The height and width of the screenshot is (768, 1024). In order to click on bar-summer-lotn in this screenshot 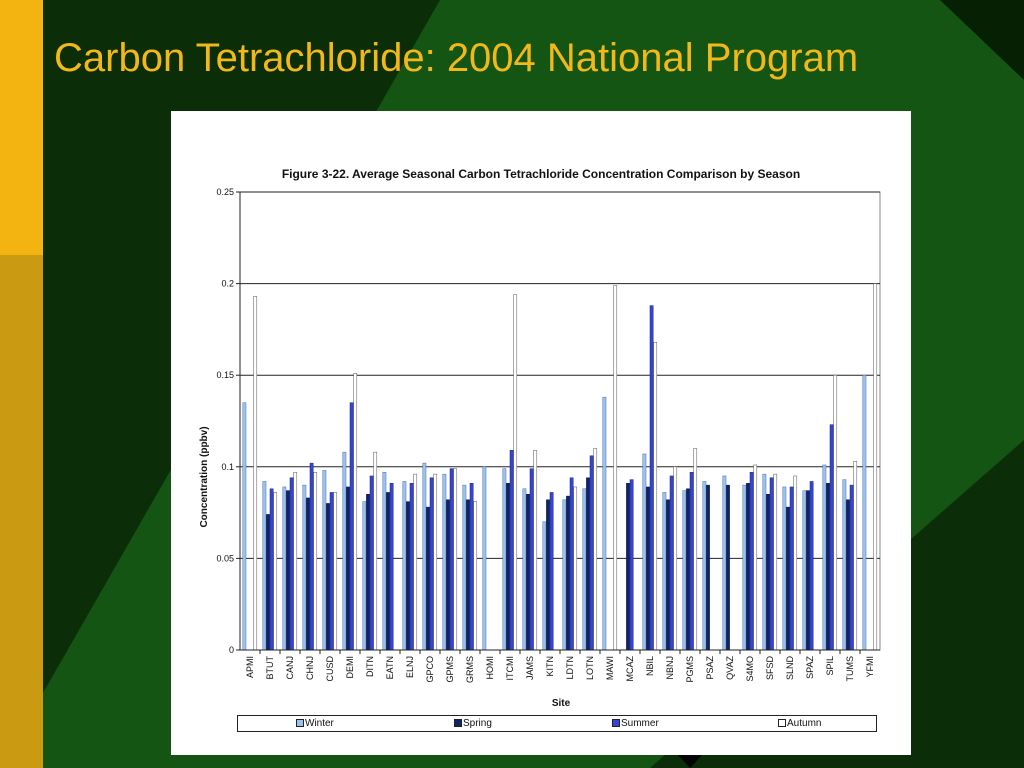, I will do `click(591, 553)`.